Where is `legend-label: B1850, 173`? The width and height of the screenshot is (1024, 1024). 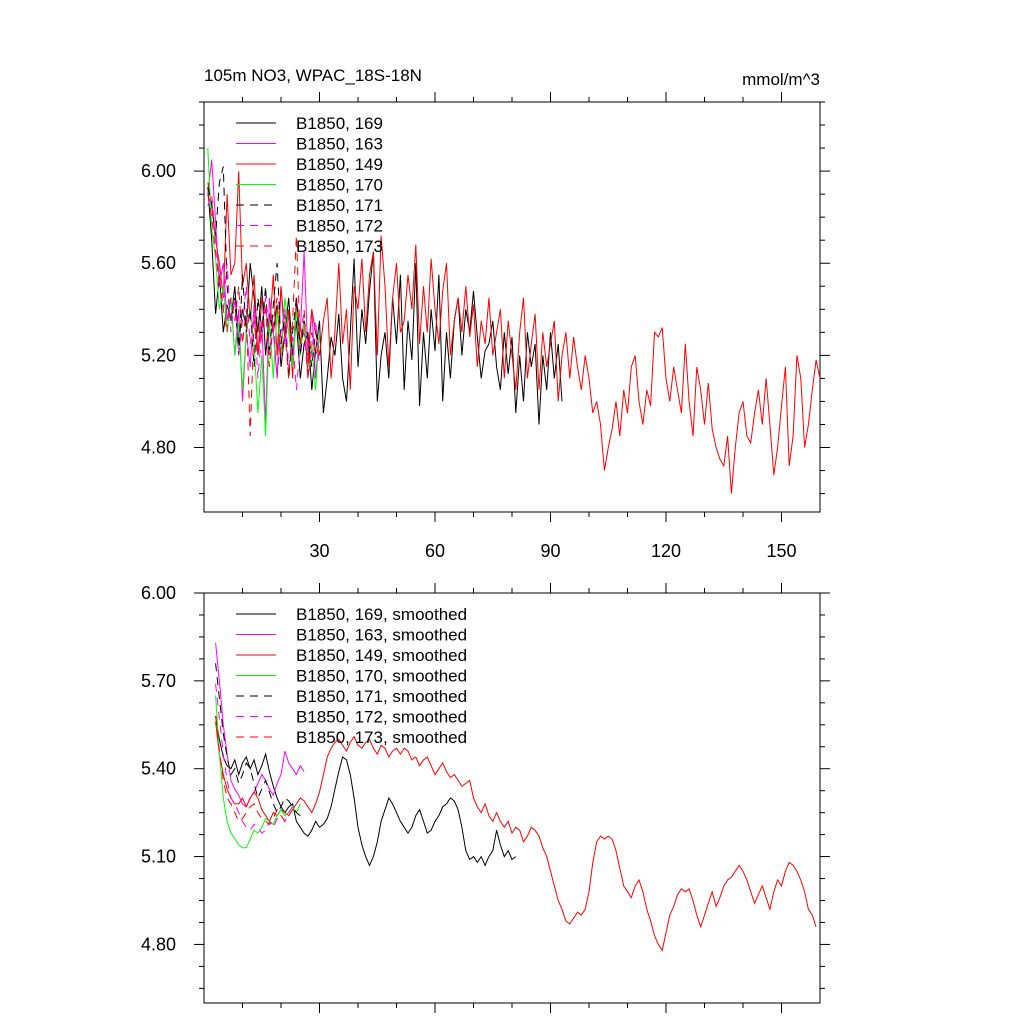
legend-label: B1850, 173 is located at coordinates (339, 246).